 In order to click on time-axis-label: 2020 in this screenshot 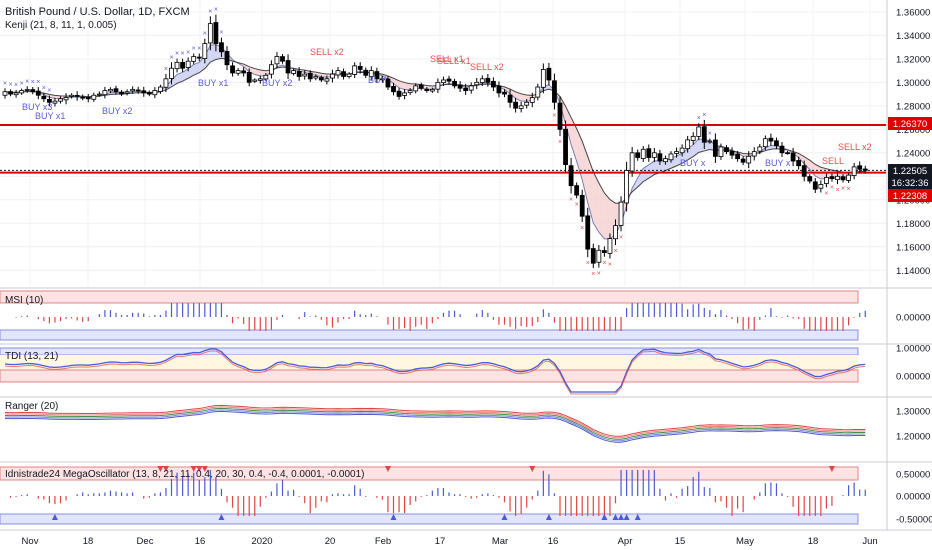, I will do `click(261, 541)`.